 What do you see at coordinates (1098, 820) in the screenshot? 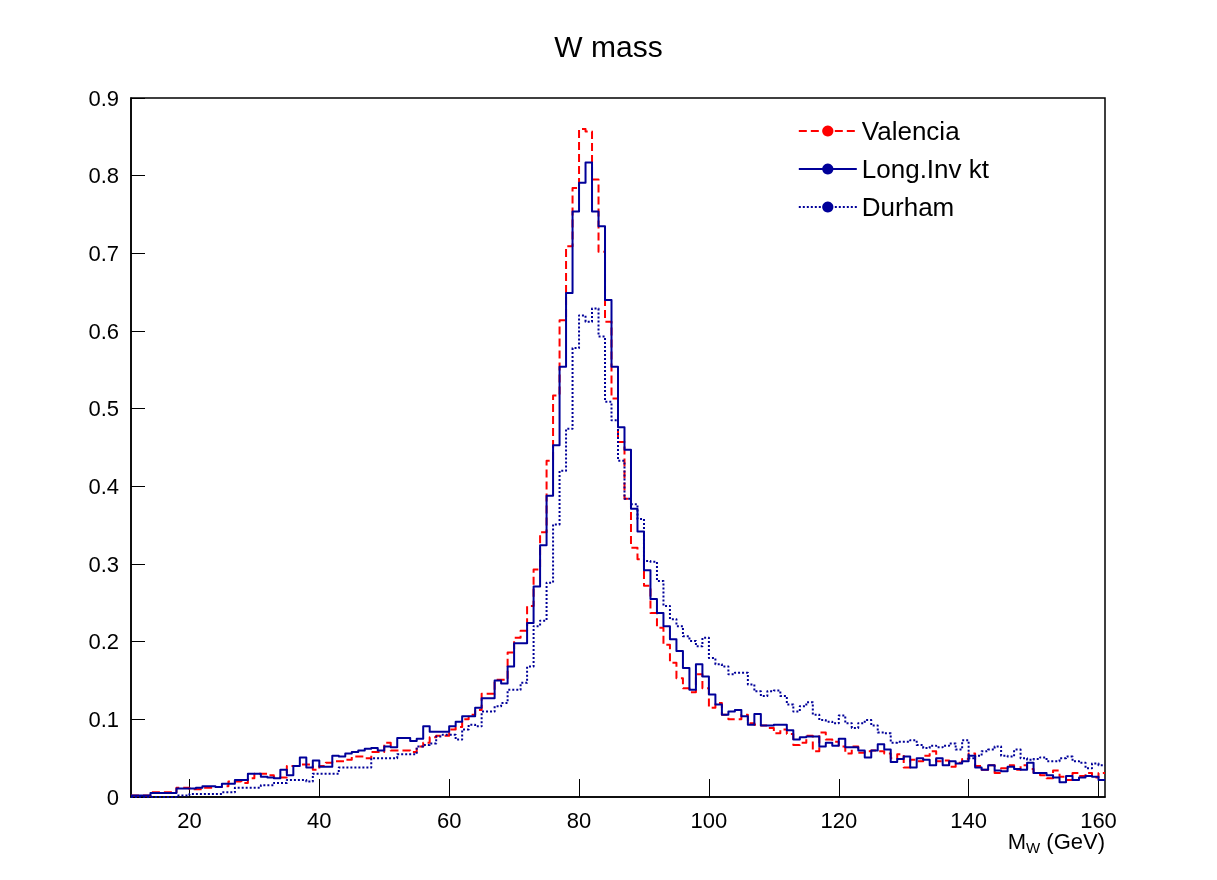
I see `x-tick-label: 160` at bounding box center [1098, 820].